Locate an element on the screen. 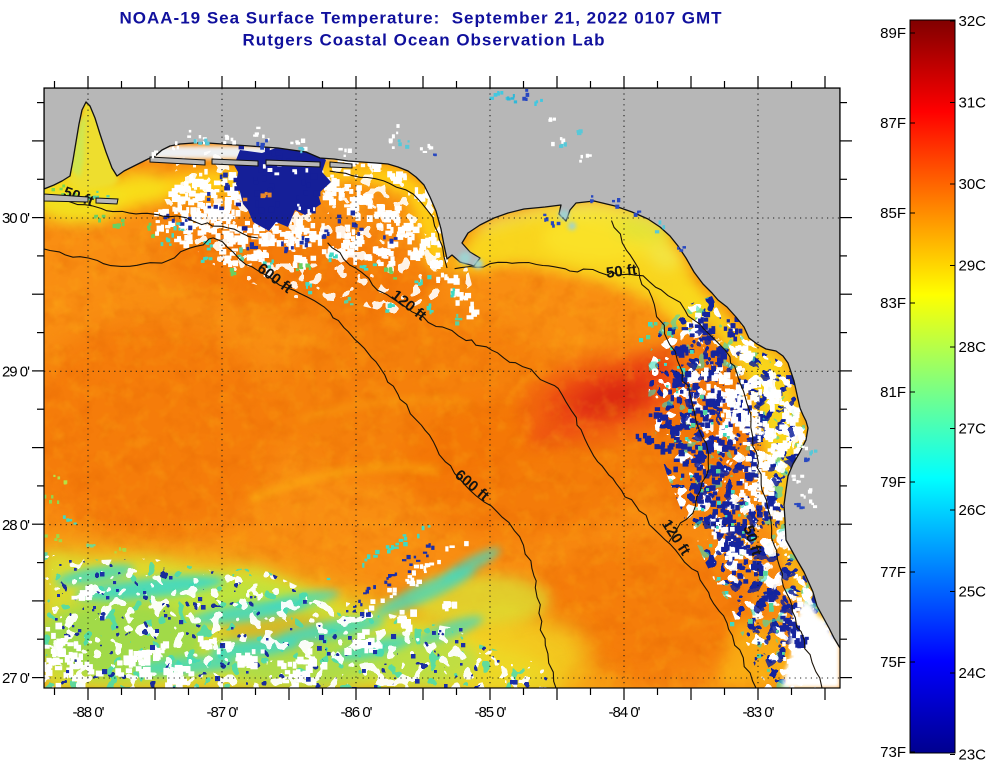 The height and width of the screenshot is (770, 992). svg-text: 81F is located at coordinates (893, 392).